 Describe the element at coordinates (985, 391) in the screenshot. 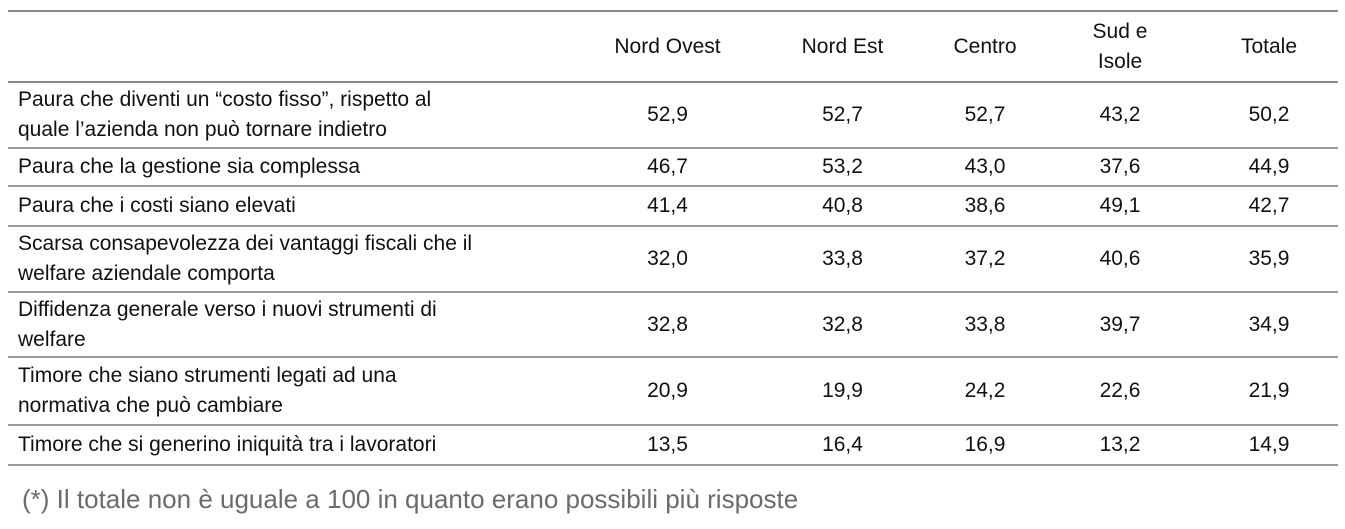

I see `cell-value: 24,2` at that location.